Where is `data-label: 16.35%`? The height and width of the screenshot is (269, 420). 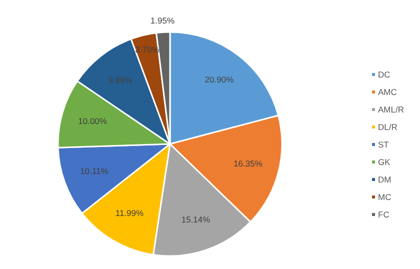
data-label: 16.35% is located at coordinates (248, 163).